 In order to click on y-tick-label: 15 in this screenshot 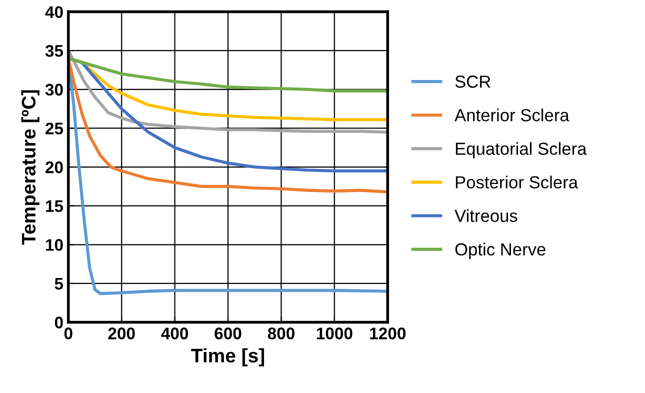, I will do `click(55, 206)`.